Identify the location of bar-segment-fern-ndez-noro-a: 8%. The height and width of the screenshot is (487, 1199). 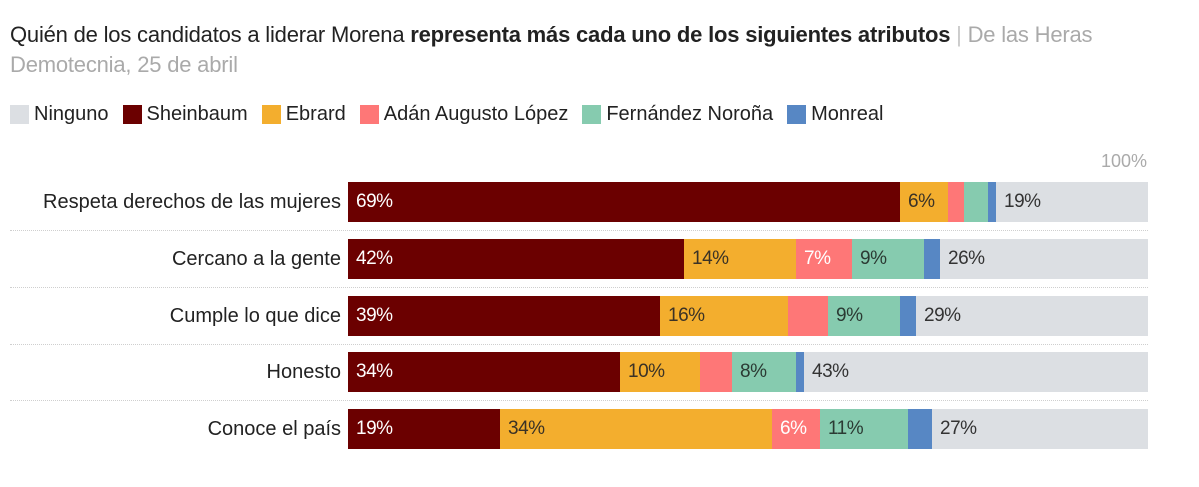
(764, 372).